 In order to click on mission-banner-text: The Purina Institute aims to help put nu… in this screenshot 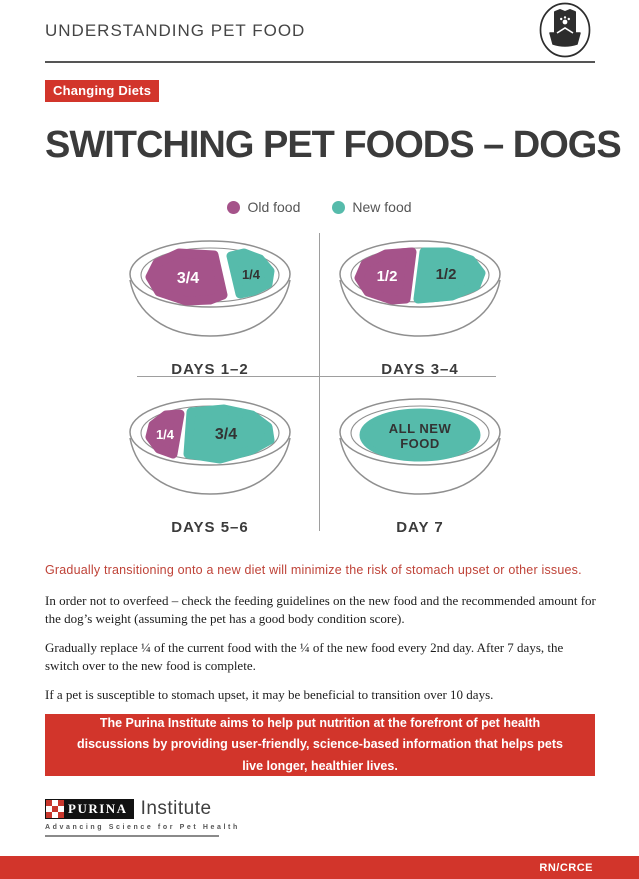, I will do `click(320, 744)`.